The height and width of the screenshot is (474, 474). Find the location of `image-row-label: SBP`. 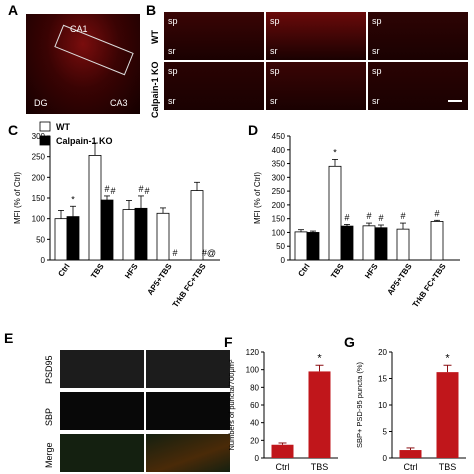

image-row-label: SBP is located at coordinates (49, 416).